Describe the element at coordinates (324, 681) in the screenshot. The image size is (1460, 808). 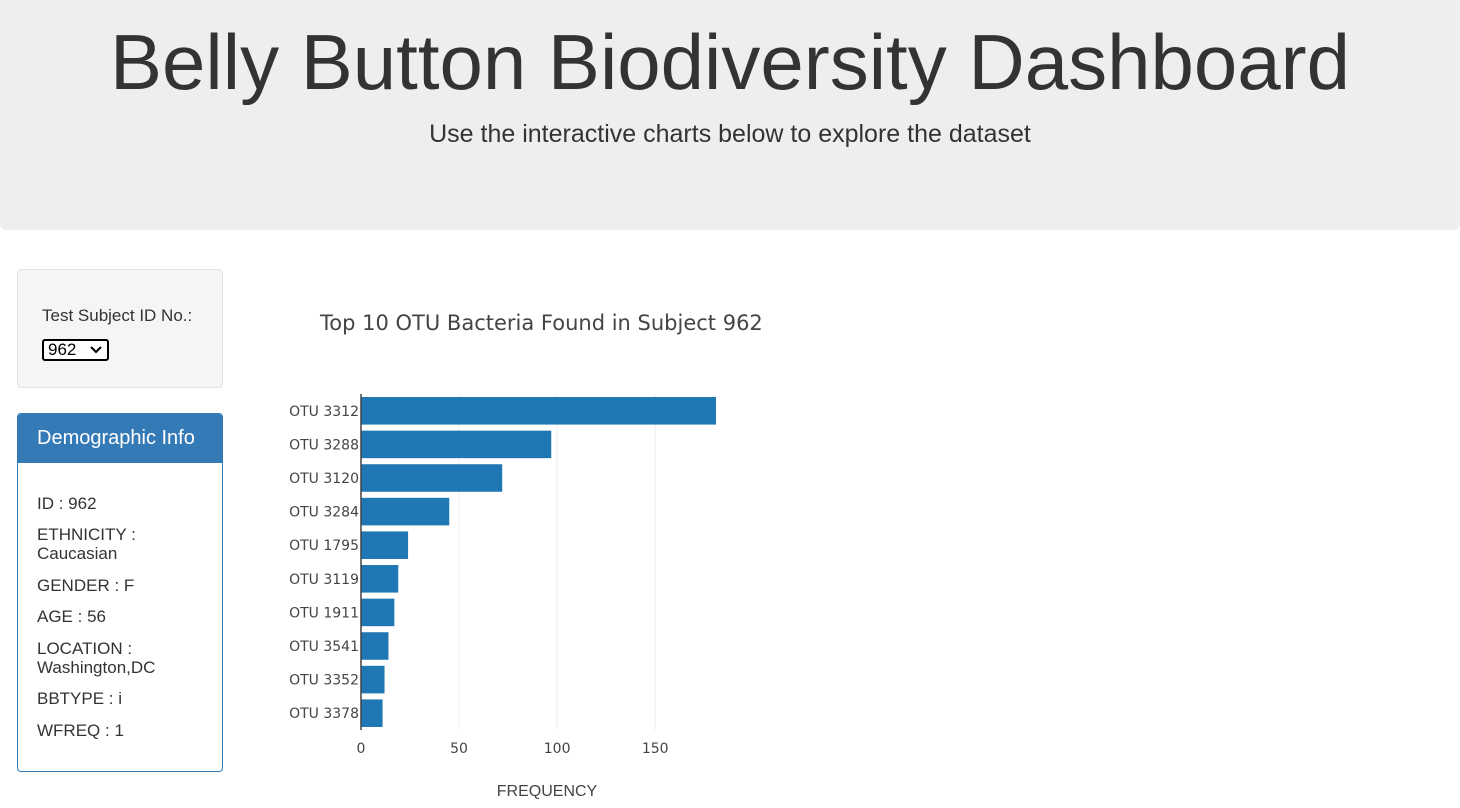
I see `y-tick-label: OTU 3352` at that location.